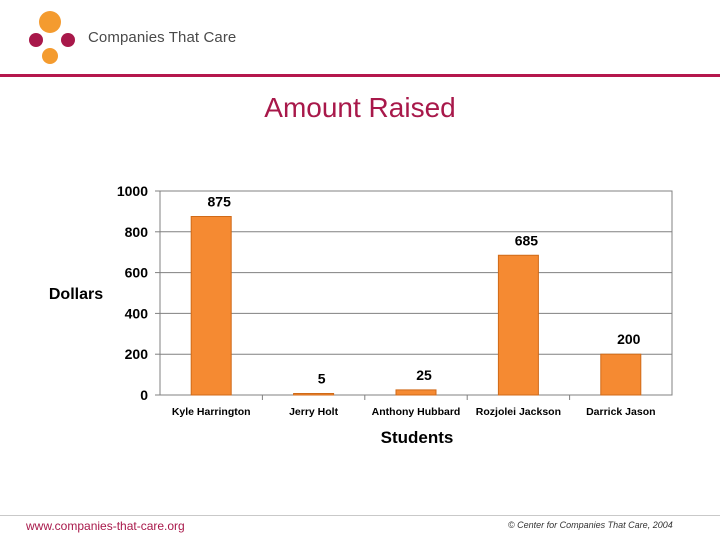  I want to click on y-tick-label: 400, so click(137, 313).